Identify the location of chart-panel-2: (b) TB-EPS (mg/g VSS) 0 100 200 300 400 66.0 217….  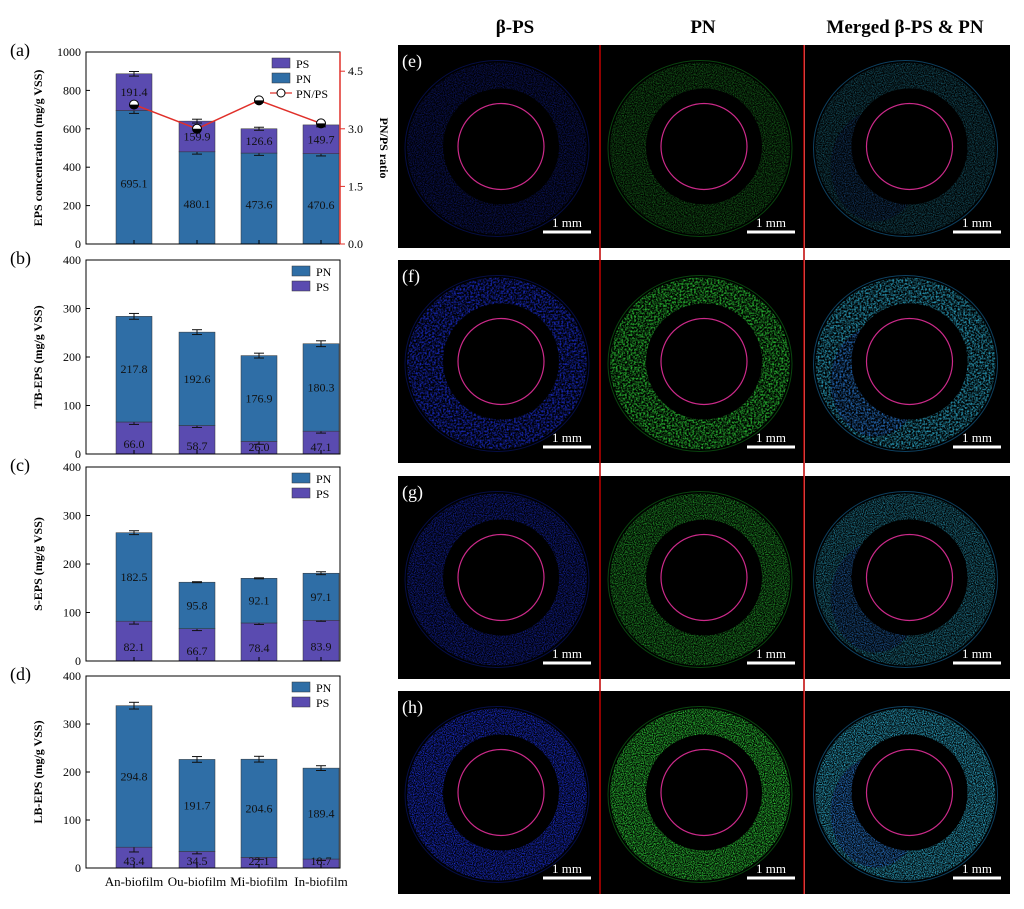
(175, 354).